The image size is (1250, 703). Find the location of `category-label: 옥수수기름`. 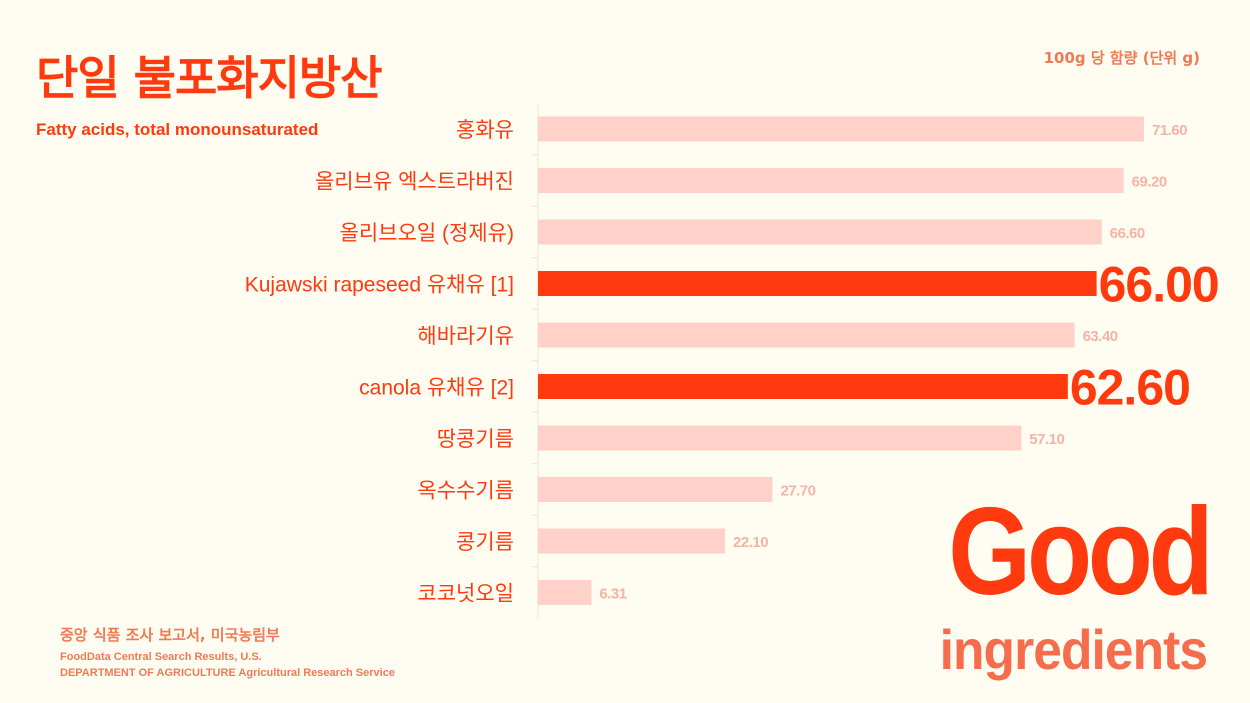

category-label: 옥수수기름 is located at coordinates (465, 491).